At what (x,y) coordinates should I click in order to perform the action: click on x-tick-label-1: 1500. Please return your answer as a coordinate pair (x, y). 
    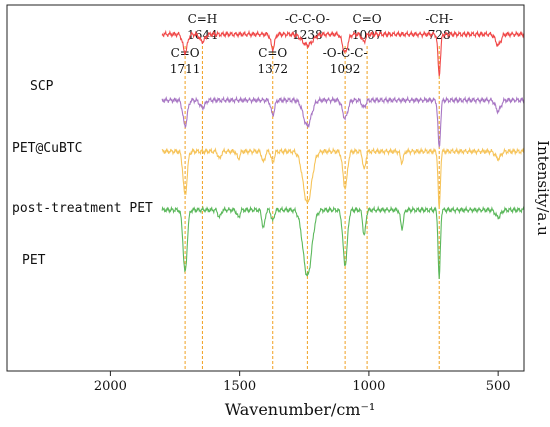
    Looking at the image, I should click on (239, 386).